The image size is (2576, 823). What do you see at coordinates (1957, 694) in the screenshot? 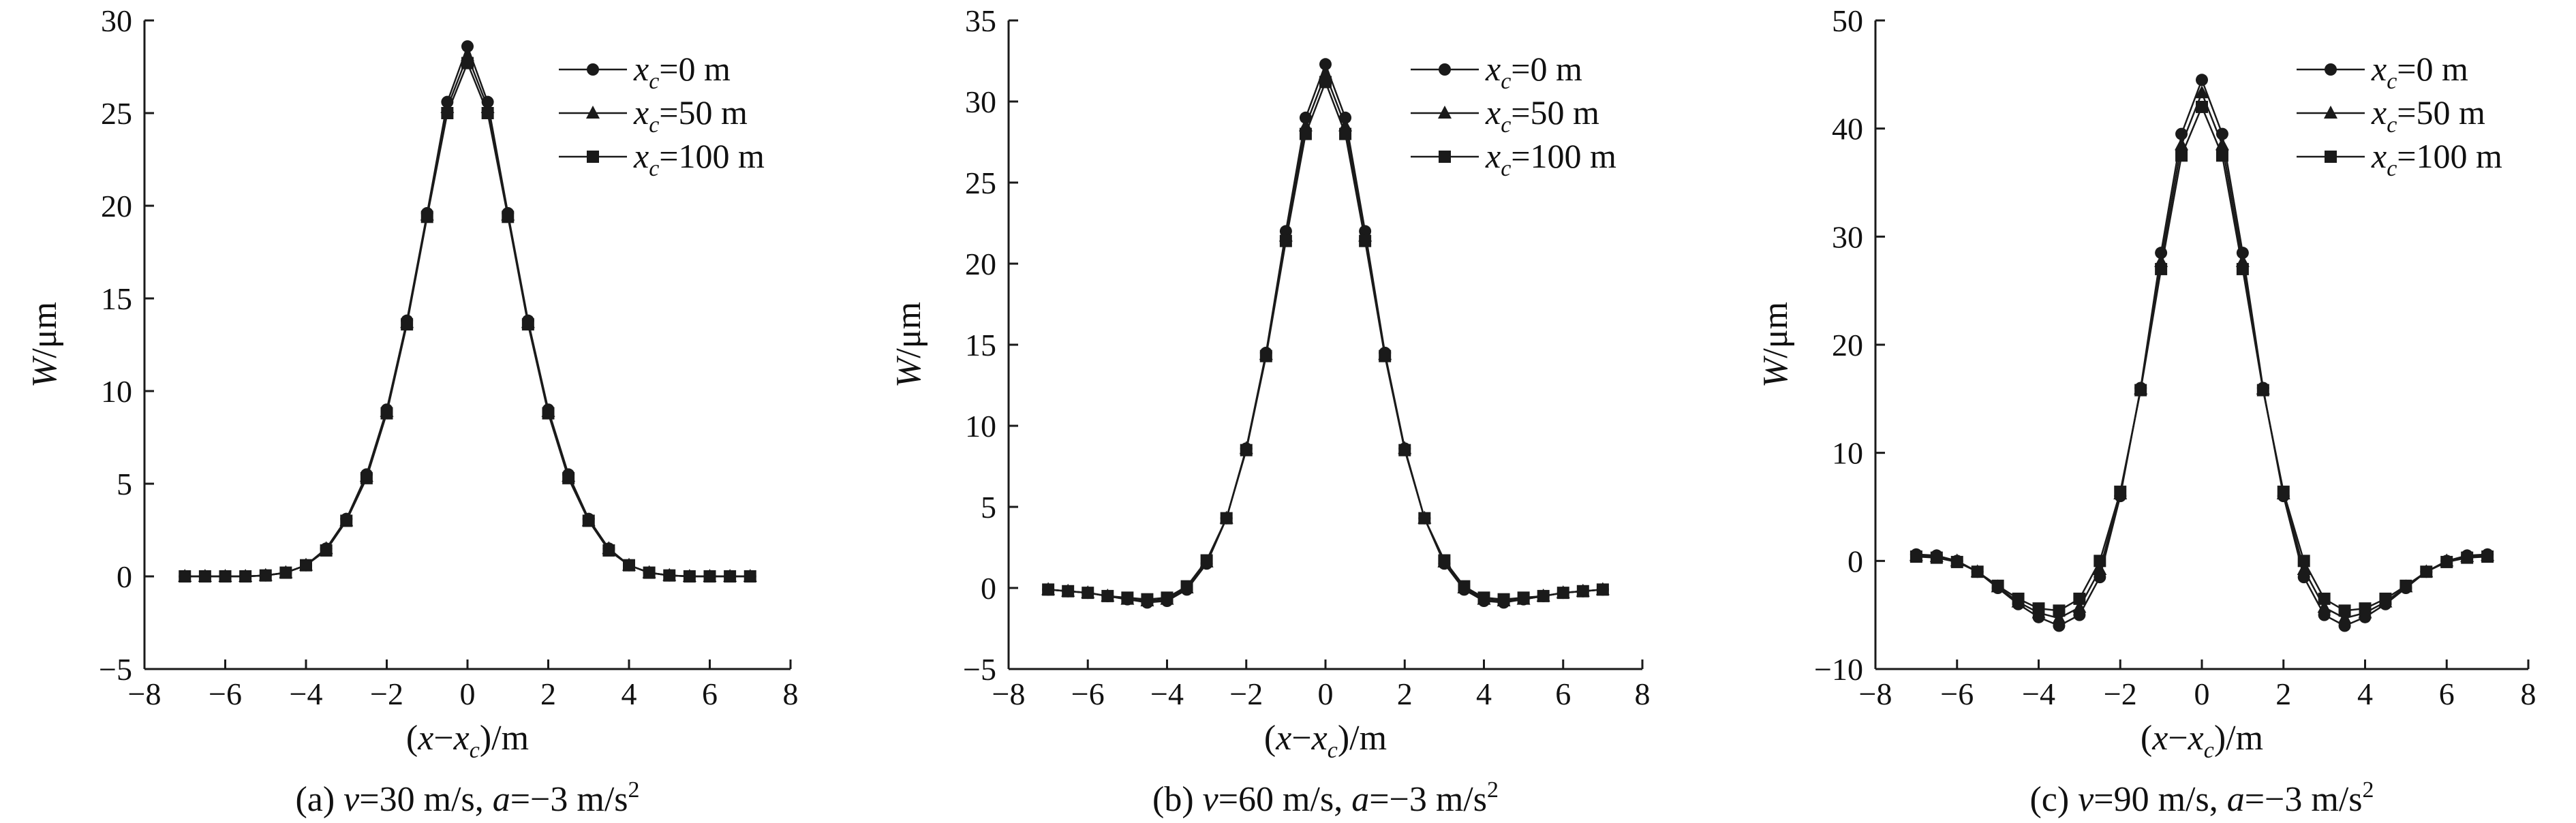
I see `x-tick-label: −6` at bounding box center [1957, 694].